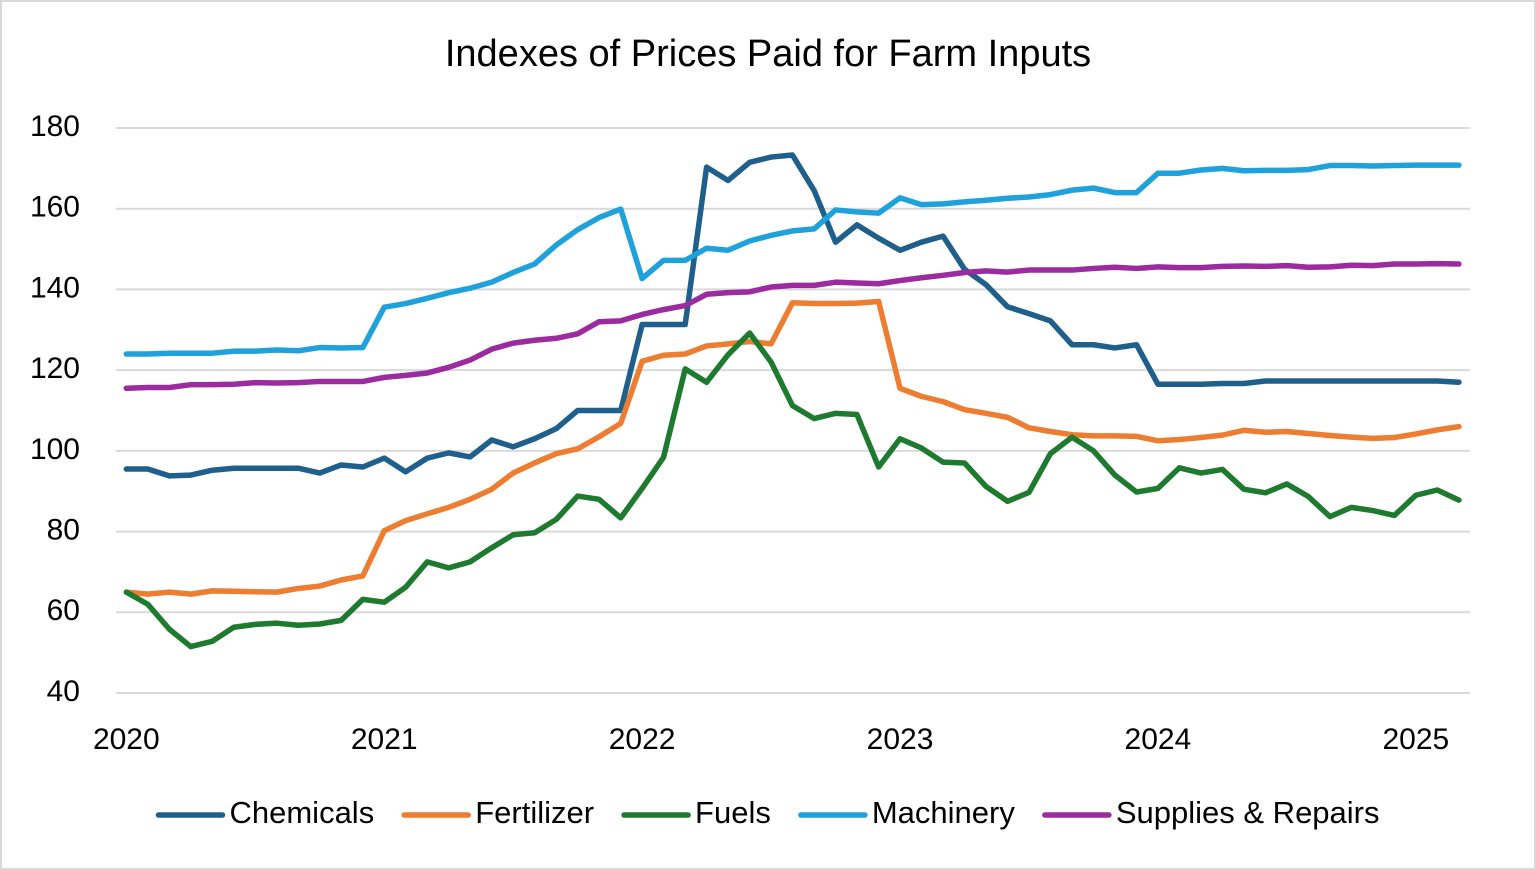  What do you see at coordinates (1158, 739) in the screenshot?
I see `x-tick-label: 2024` at bounding box center [1158, 739].